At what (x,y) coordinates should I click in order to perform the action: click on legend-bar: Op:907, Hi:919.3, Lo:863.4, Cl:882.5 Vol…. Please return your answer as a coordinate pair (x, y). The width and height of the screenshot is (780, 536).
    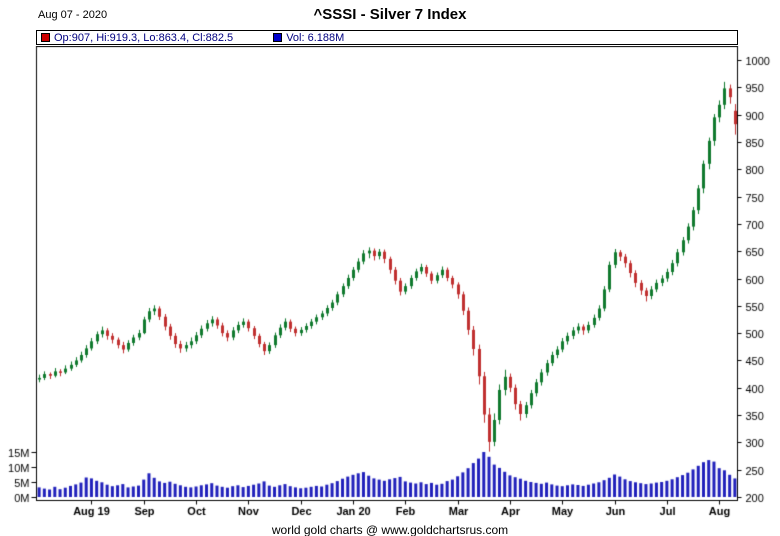
    Looking at the image, I should click on (387, 37).